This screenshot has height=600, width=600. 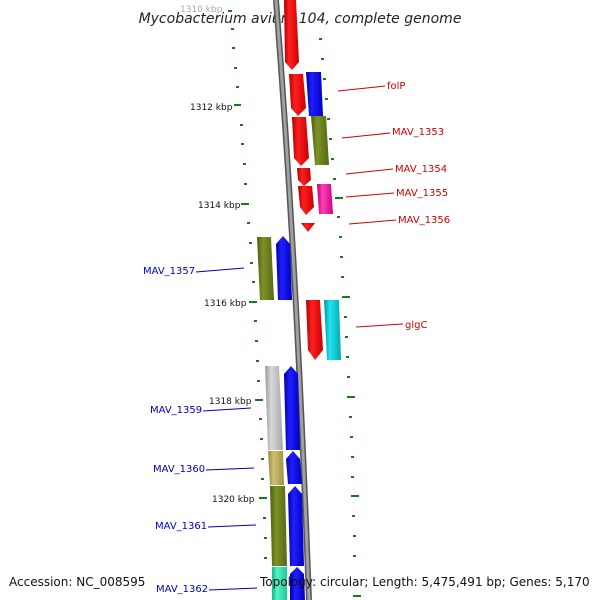 What do you see at coordinates (300, 19) in the screenshot?
I see `map-title: Mycobacterium avium 104, complete genome` at bounding box center [300, 19].